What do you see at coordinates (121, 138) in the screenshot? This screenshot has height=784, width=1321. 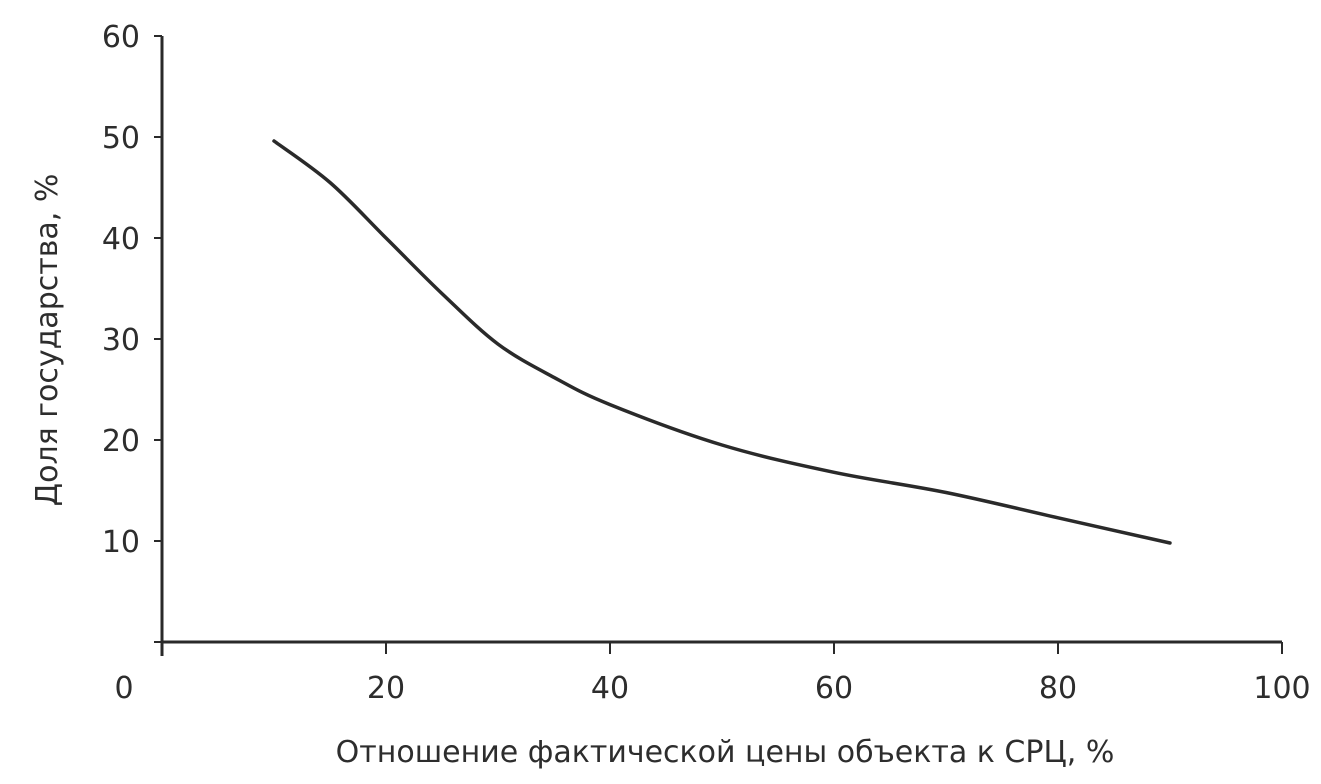 I see `y-tick-label: 50` at bounding box center [121, 138].